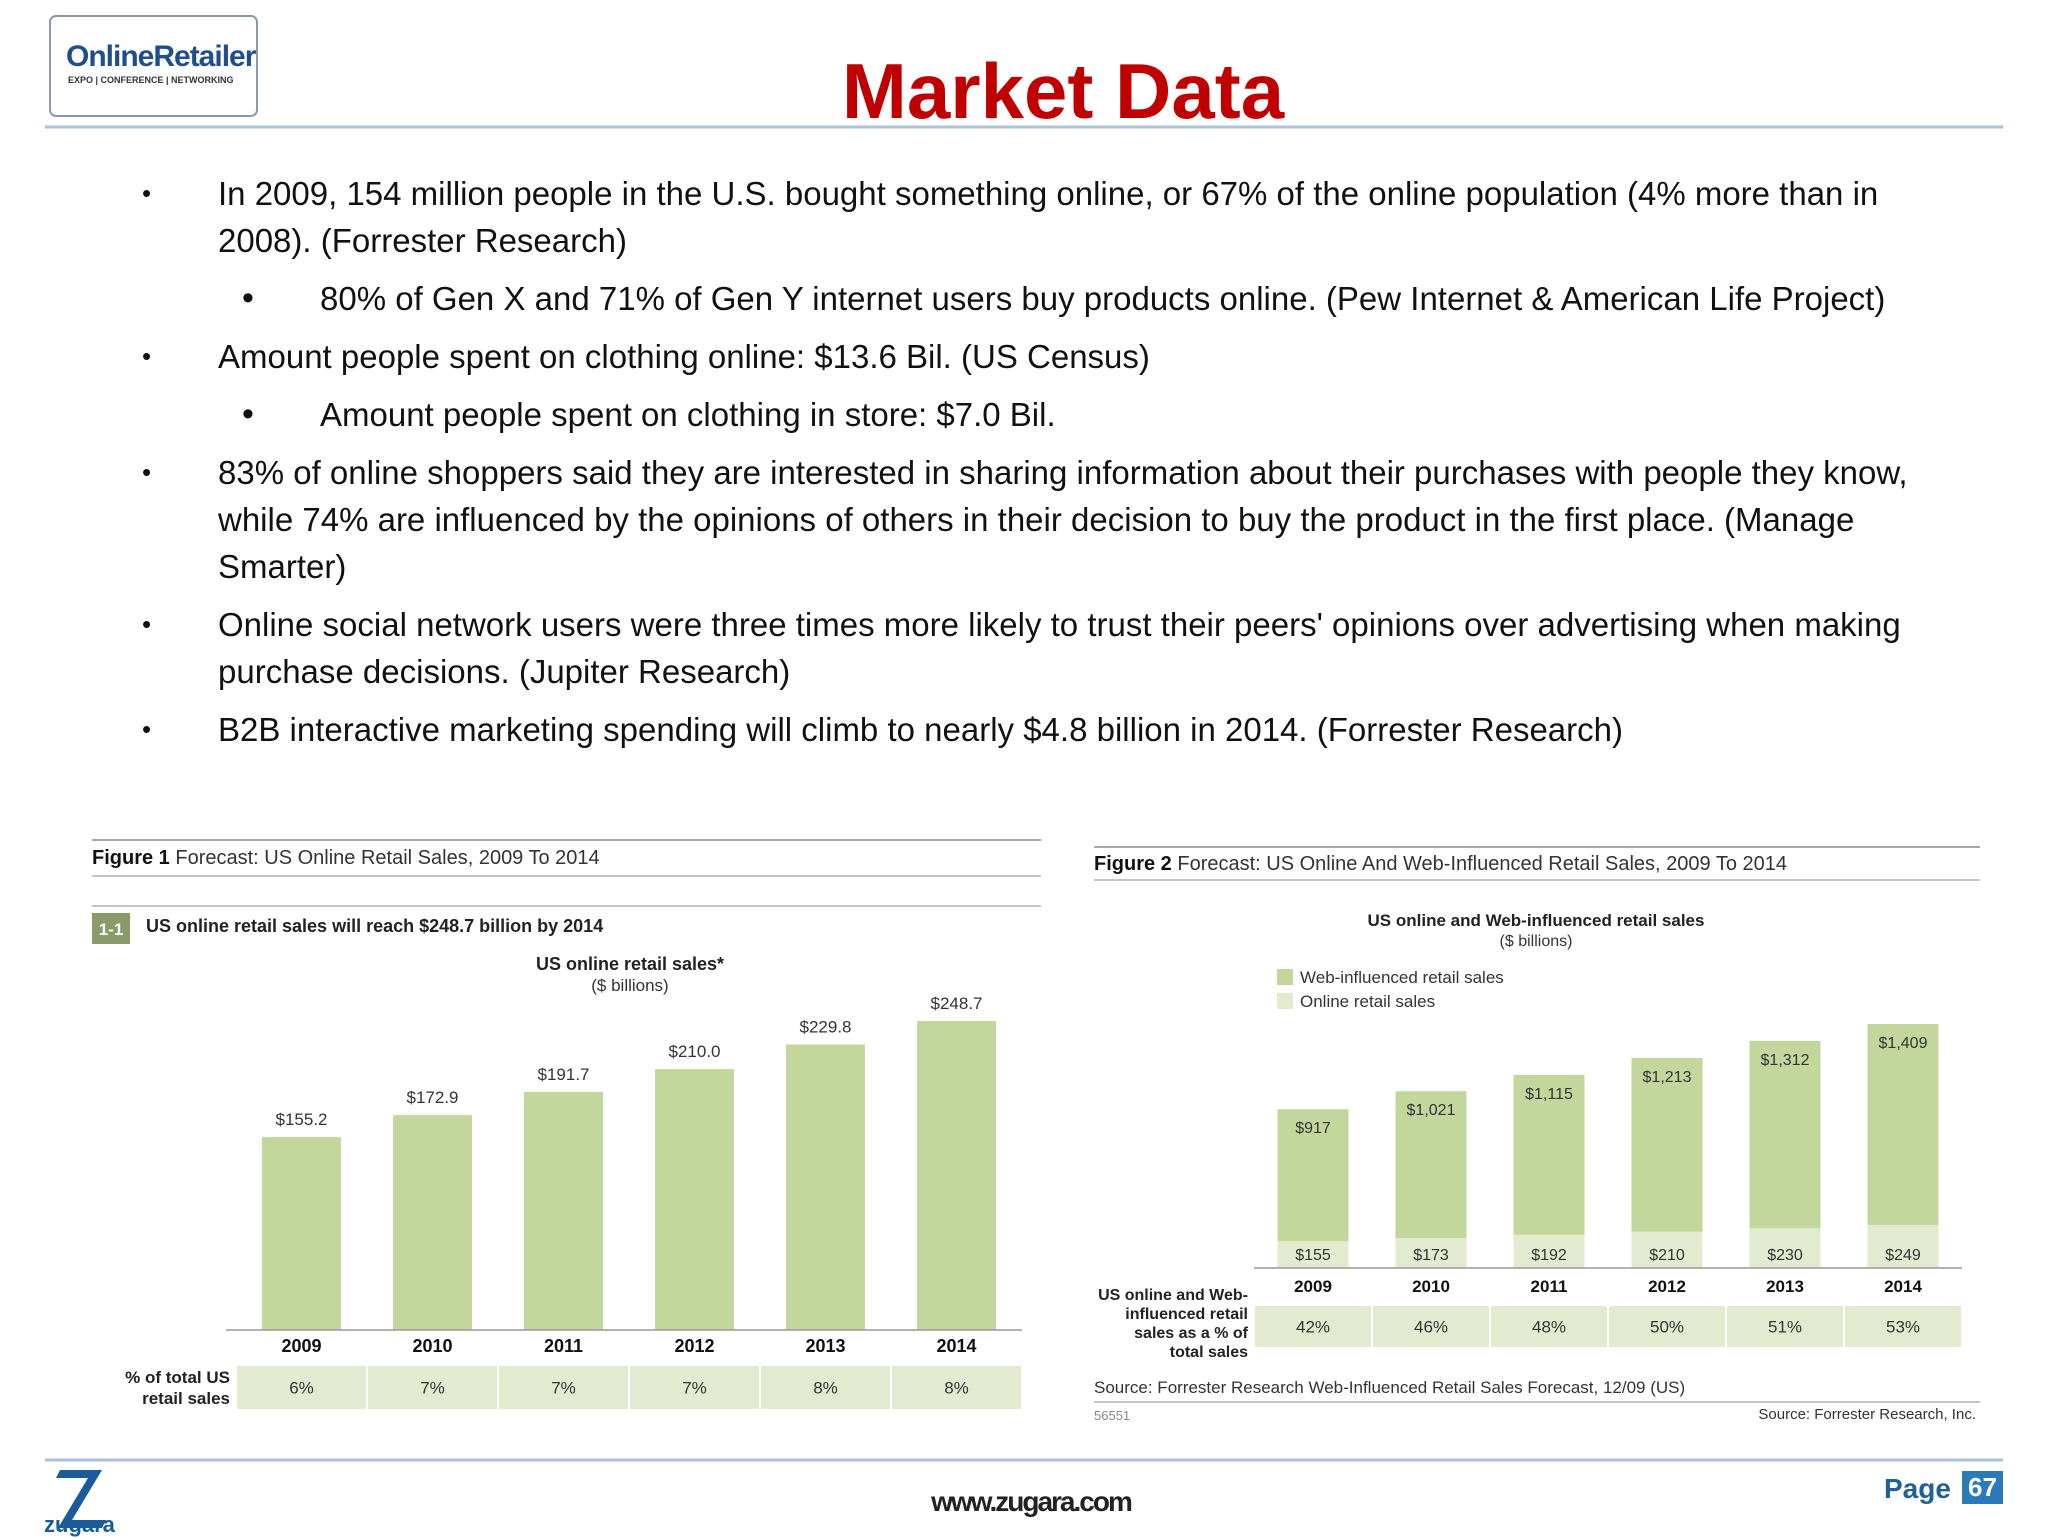  I want to click on logo-name: OnlineRetailer, so click(161, 56).